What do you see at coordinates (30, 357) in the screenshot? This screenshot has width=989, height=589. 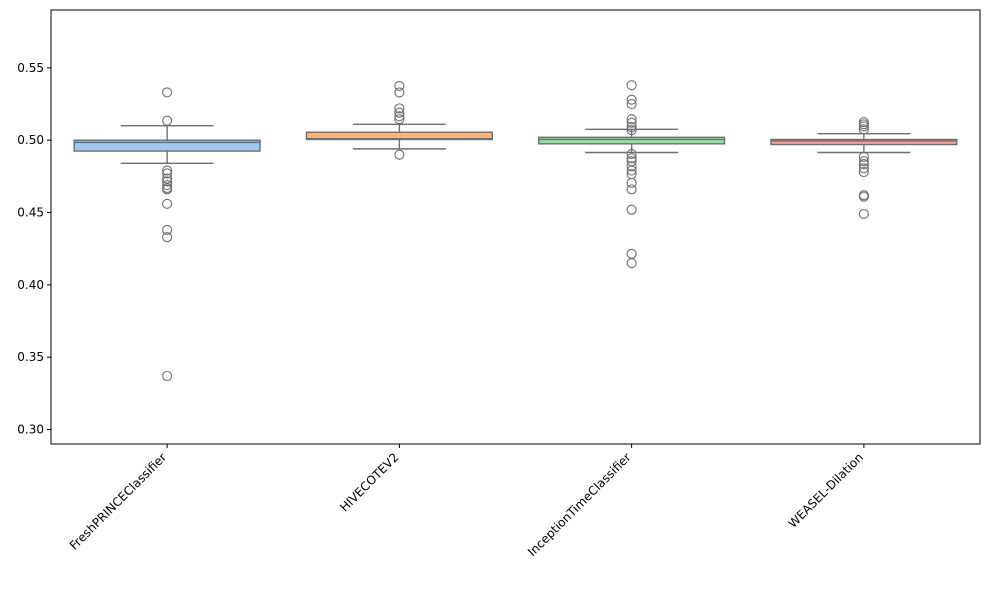 I see `y-tick-label: 0.35` at bounding box center [30, 357].